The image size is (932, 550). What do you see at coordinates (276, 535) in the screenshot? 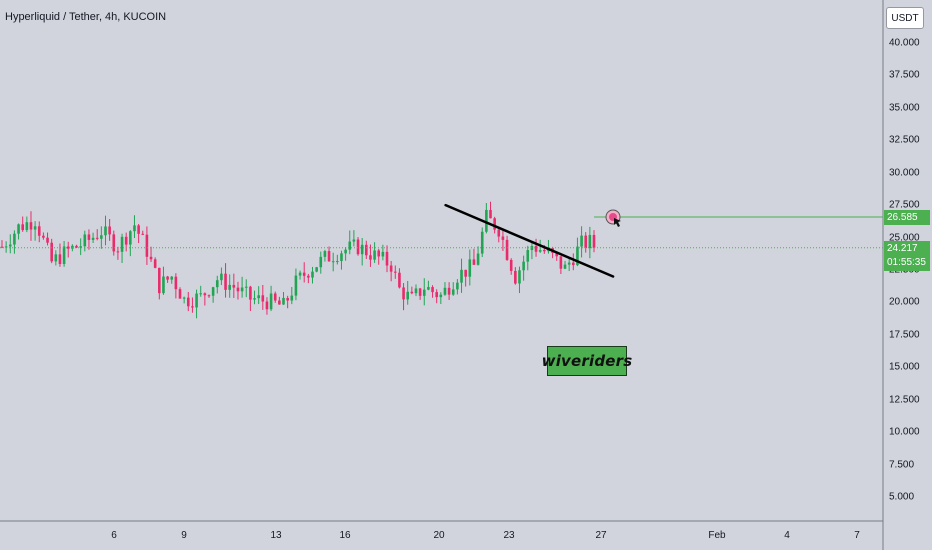
I see `time-tick-label: 13` at bounding box center [276, 535].